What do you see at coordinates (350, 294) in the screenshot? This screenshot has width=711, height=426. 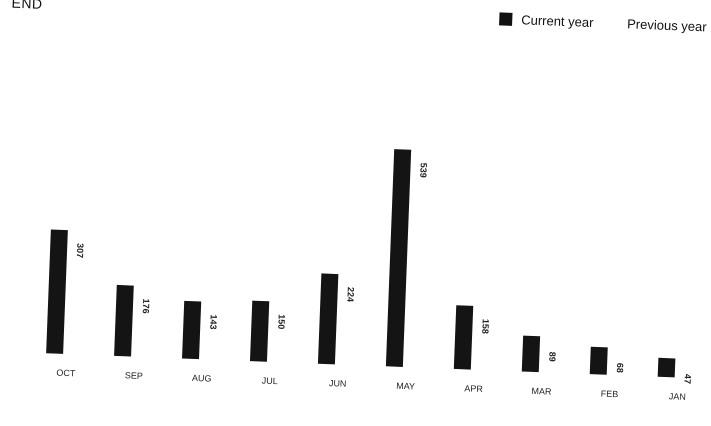 I see `value-label-jun: 224` at bounding box center [350, 294].